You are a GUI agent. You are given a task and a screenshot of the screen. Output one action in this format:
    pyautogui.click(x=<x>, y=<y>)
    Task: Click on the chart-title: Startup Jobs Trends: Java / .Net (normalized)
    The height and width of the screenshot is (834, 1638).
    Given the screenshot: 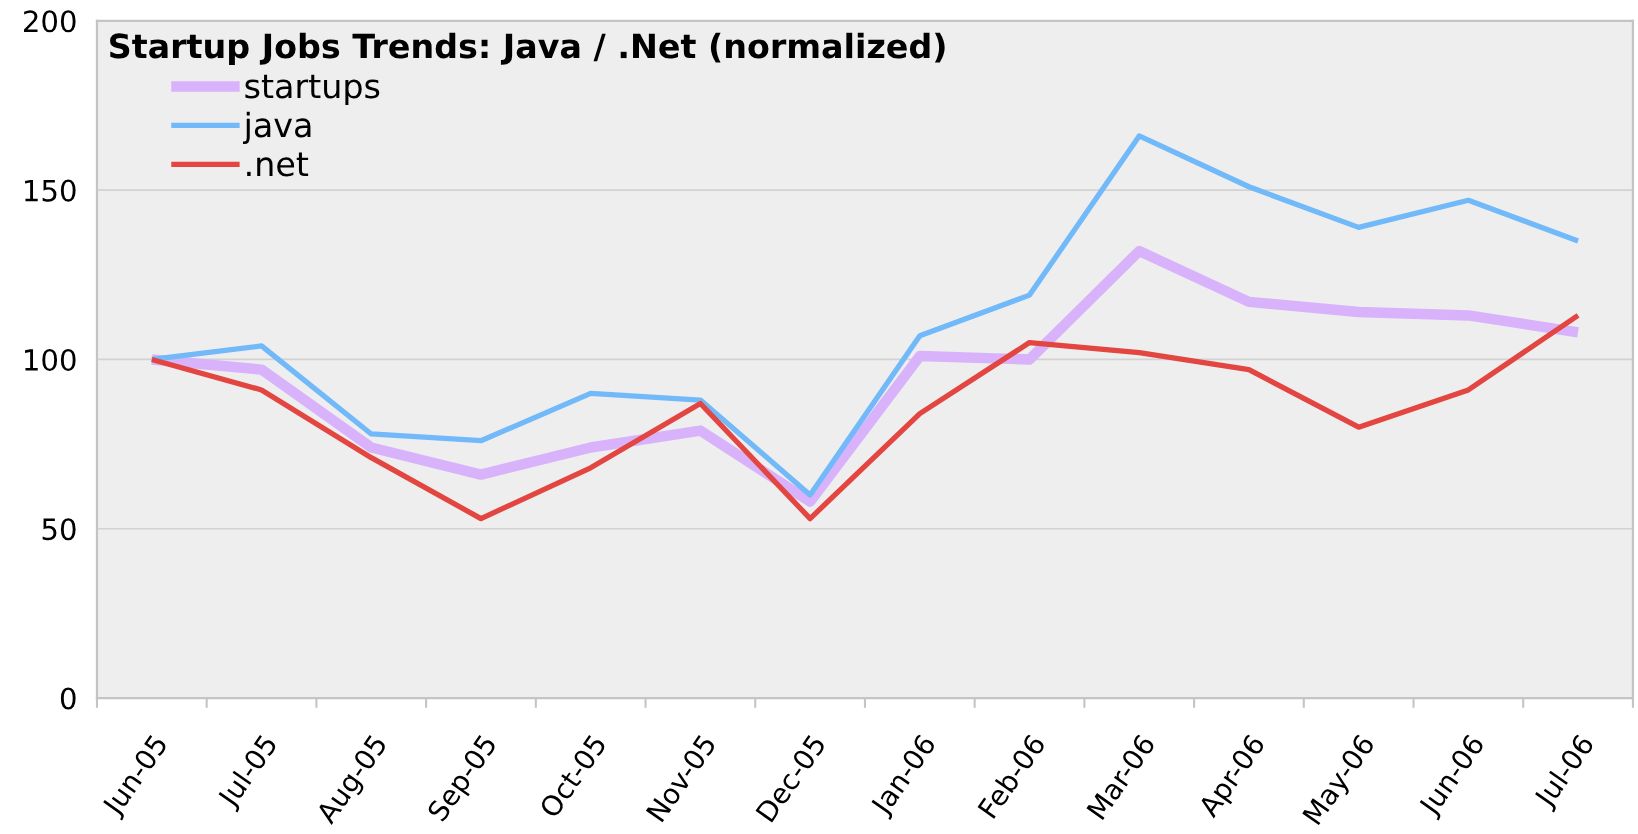 What is the action you would take?
    pyautogui.click(x=527, y=49)
    